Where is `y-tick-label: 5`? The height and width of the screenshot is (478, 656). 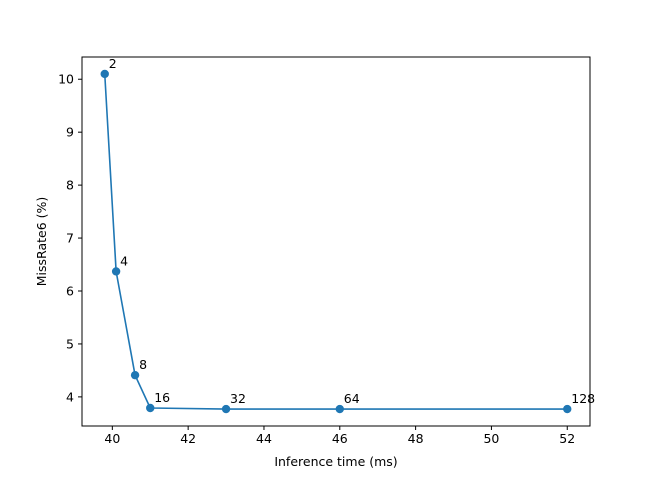
y-tick-label: 5 is located at coordinates (70, 343).